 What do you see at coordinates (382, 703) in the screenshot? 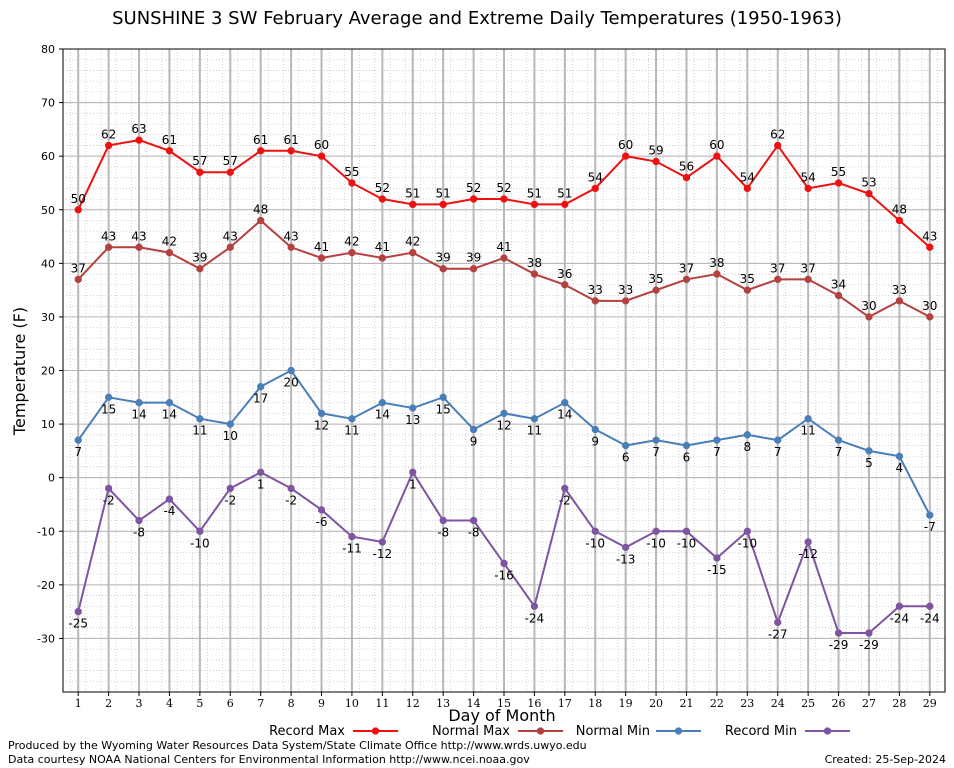
I see `x-tick-label: 11` at bounding box center [382, 703].